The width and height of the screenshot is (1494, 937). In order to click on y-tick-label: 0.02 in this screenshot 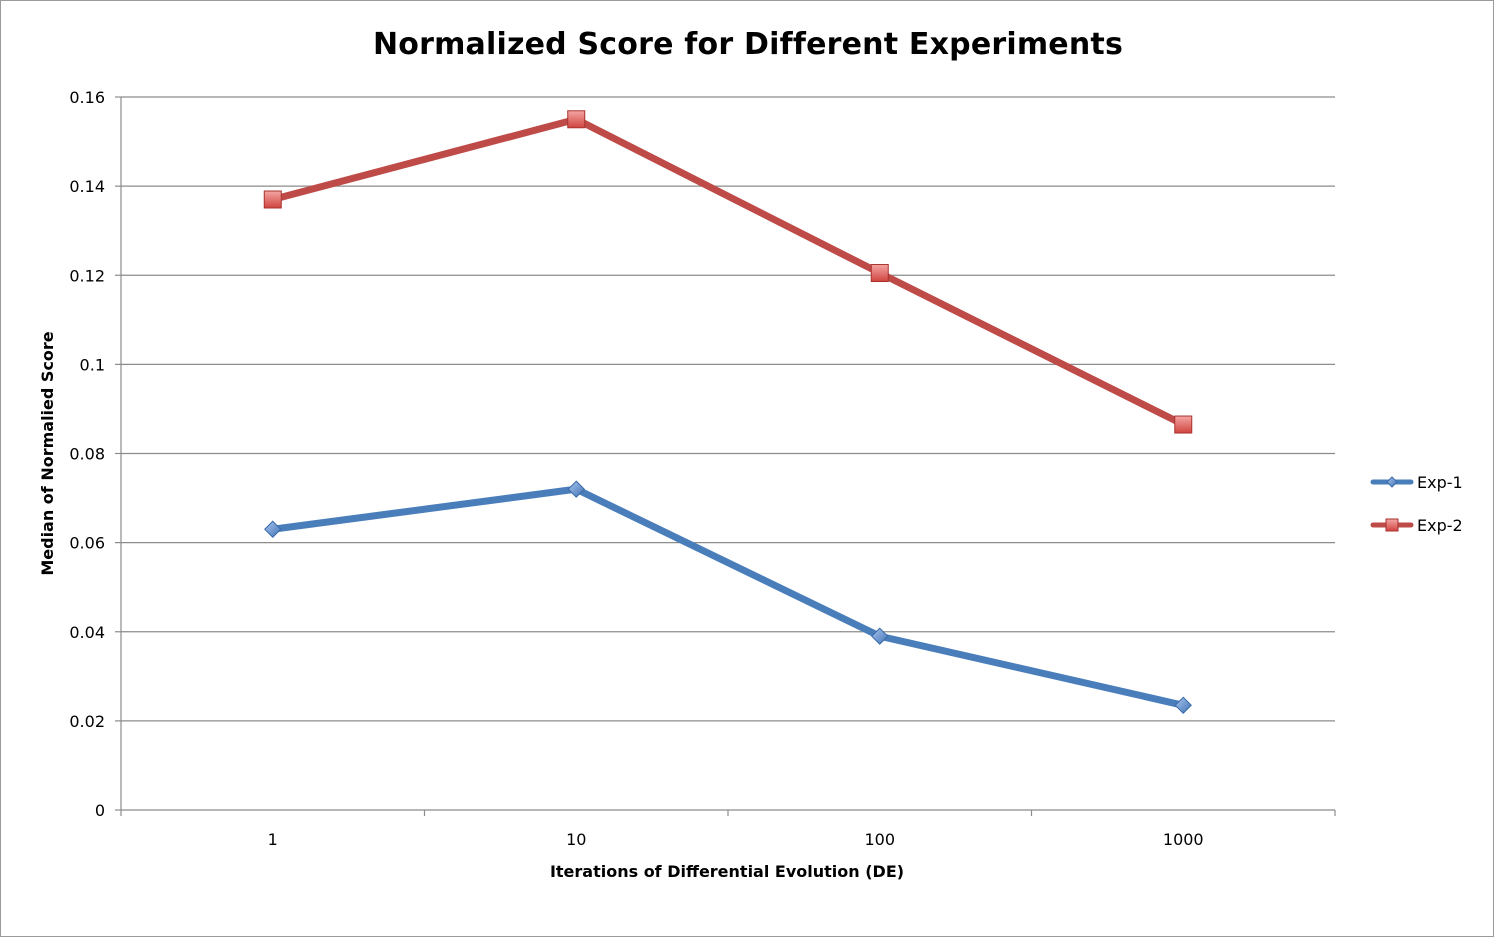, I will do `click(87, 721)`.